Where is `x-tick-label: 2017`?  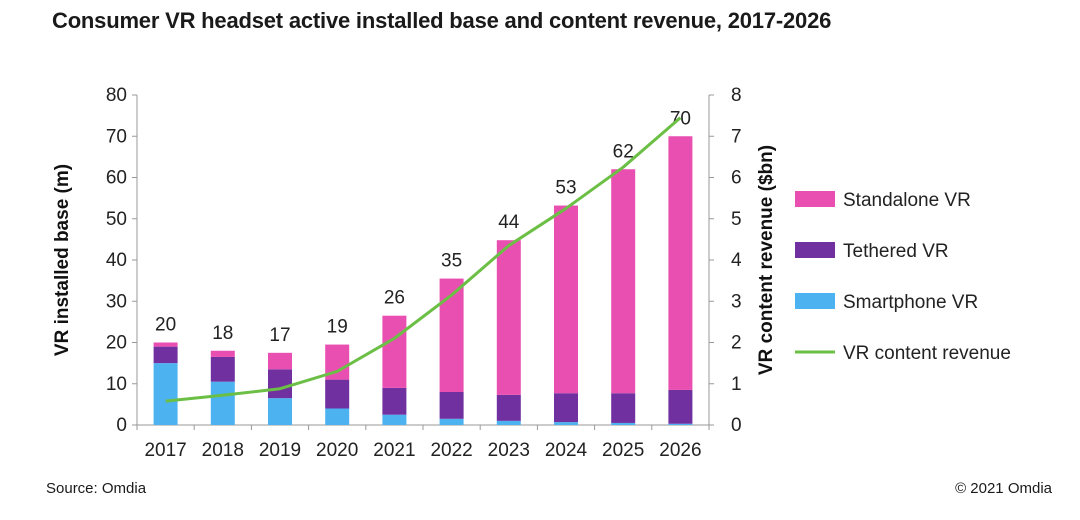 x-tick-label: 2017 is located at coordinates (165, 450).